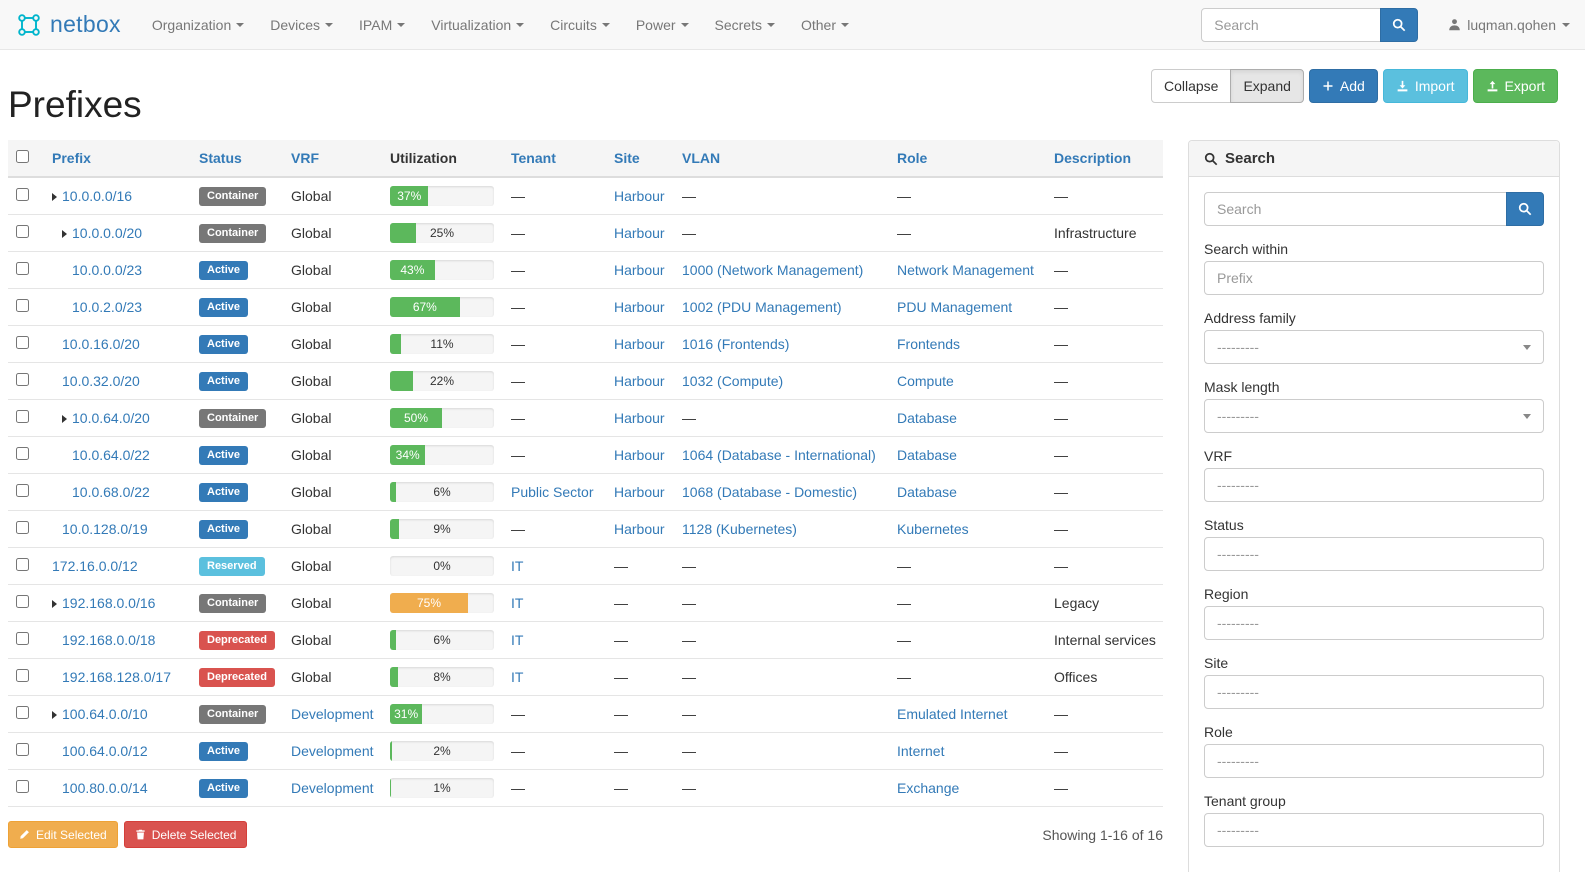 The height and width of the screenshot is (872, 1585). Describe the element at coordinates (107, 233) in the screenshot. I see `prefix-link: 10.0.0.0/20` at that location.